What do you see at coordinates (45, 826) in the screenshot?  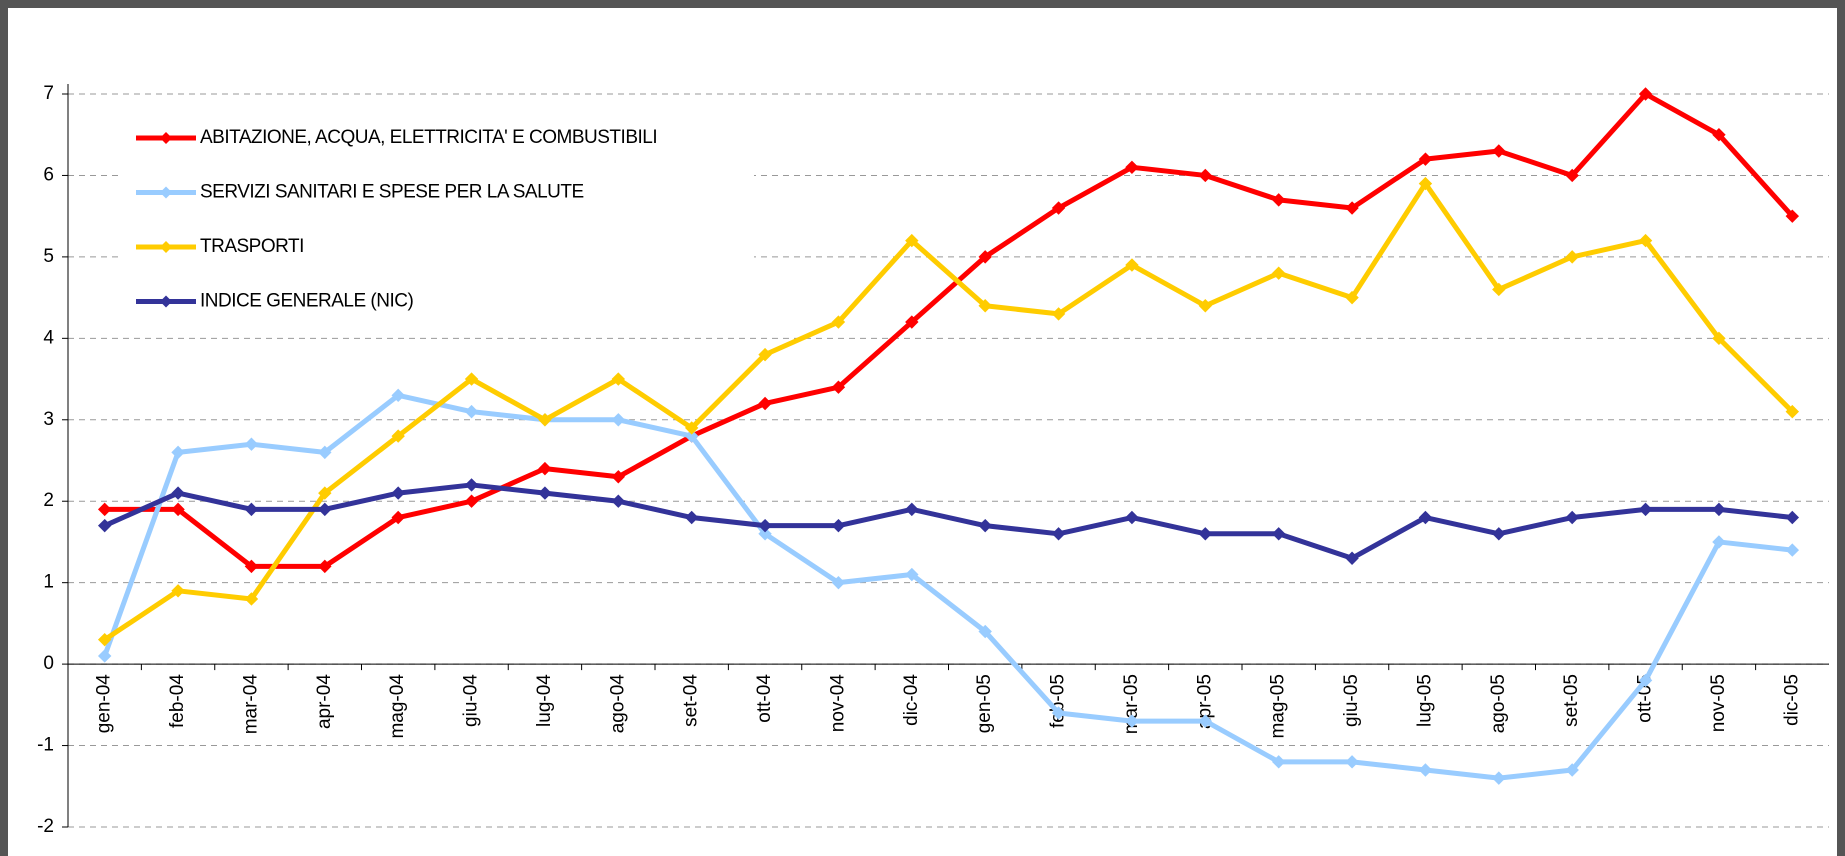 I see `y-tick-label: -2` at bounding box center [45, 826].